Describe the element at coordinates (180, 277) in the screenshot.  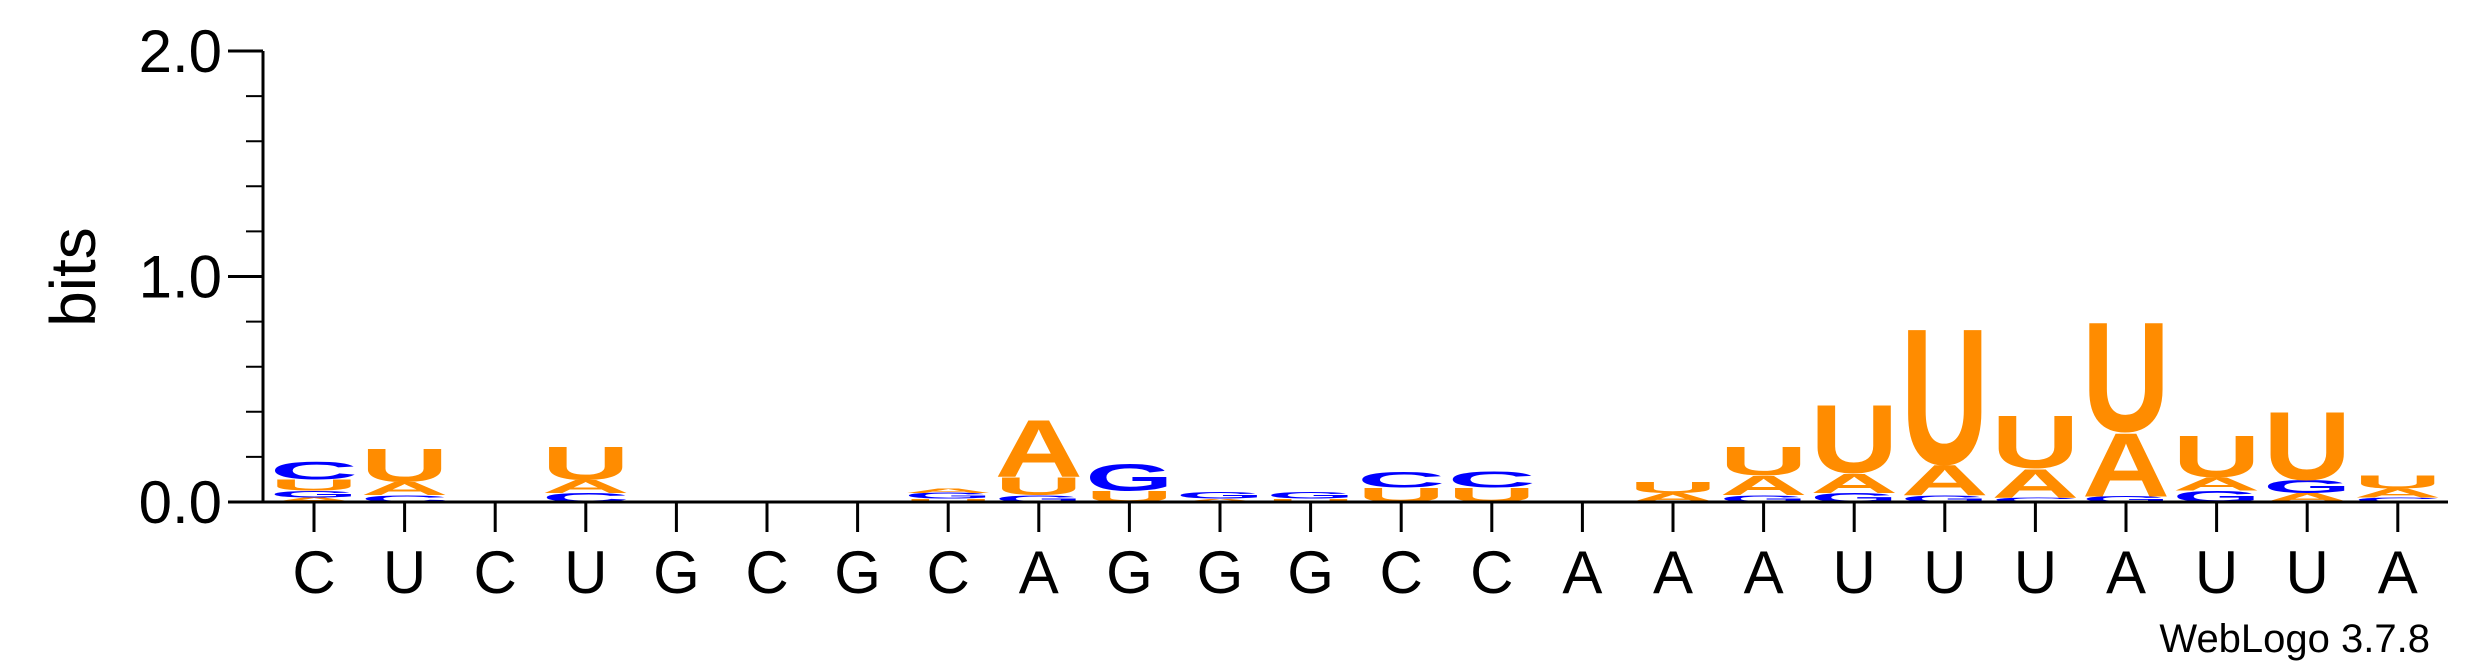
I see `y-tick-label: 1.0` at that location.